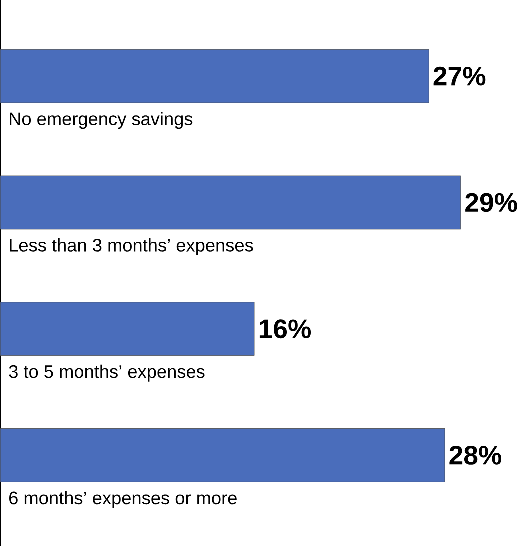  What do you see at coordinates (132, 247) in the screenshot?
I see `y-tick-label: Less than 3 months’ expenses` at bounding box center [132, 247].